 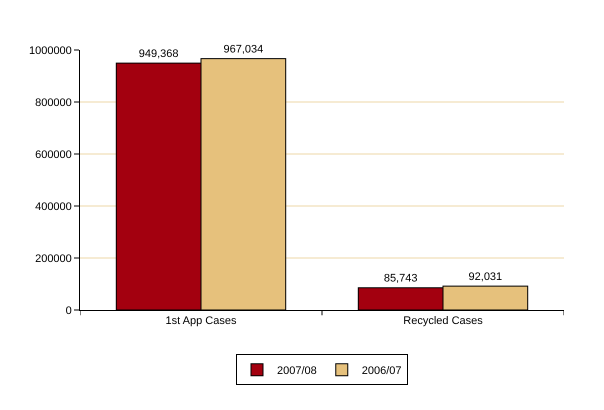 What do you see at coordinates (297, 370) in the screenshot?
I see `legend-label: 2007/08` at bounding box center [297, 370].